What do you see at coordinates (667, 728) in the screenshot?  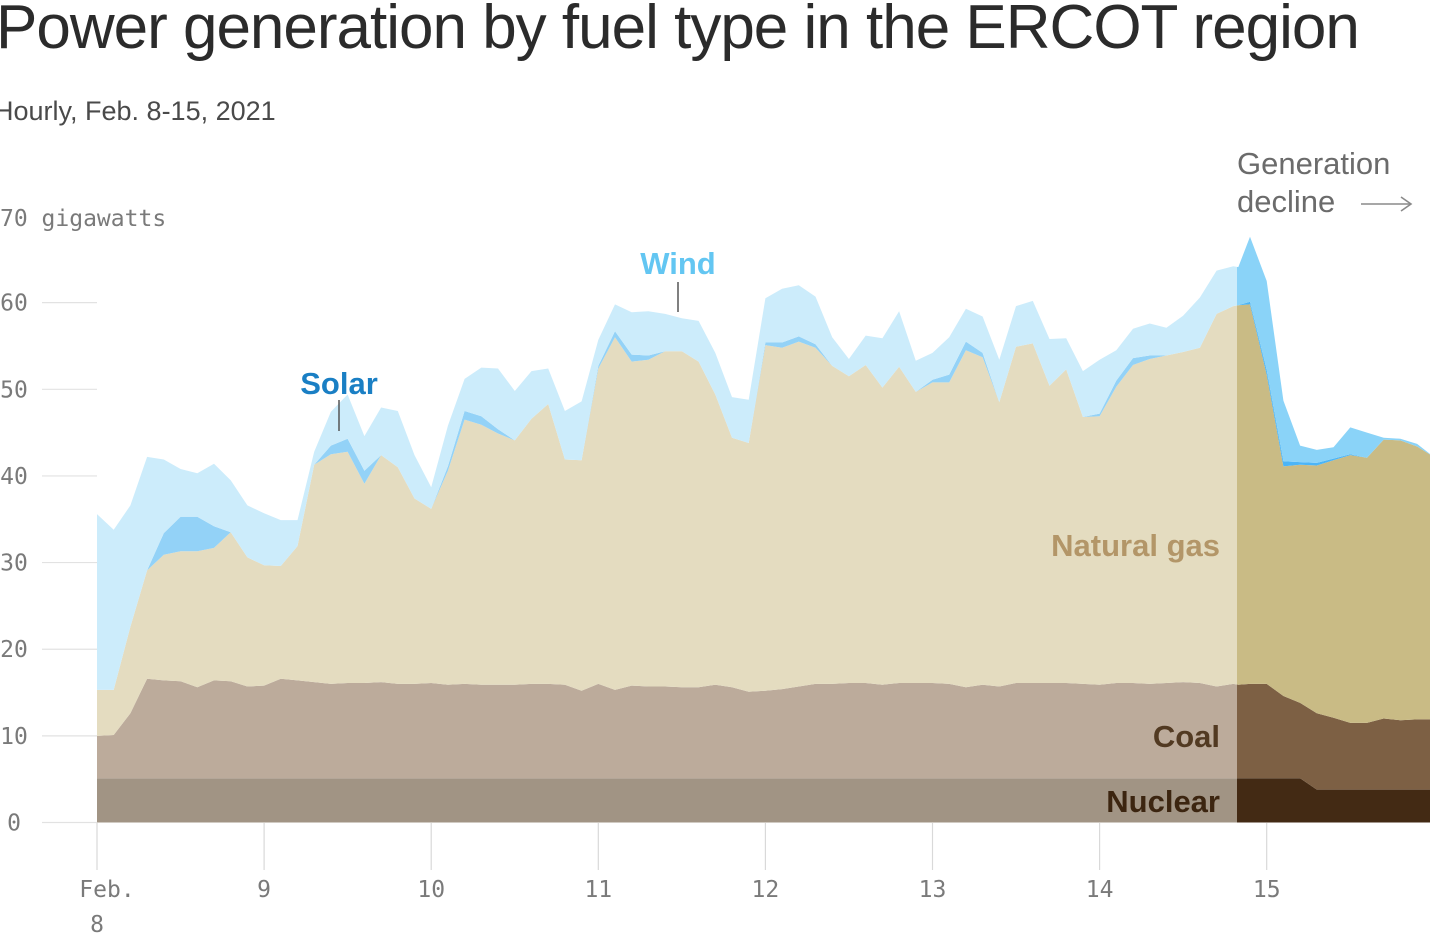 I see `coal-area` at bounding box center [667, 728].